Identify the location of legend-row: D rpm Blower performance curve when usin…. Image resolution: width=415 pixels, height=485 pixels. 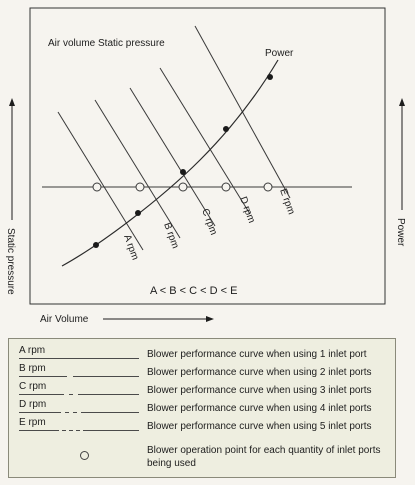
(202, 408).